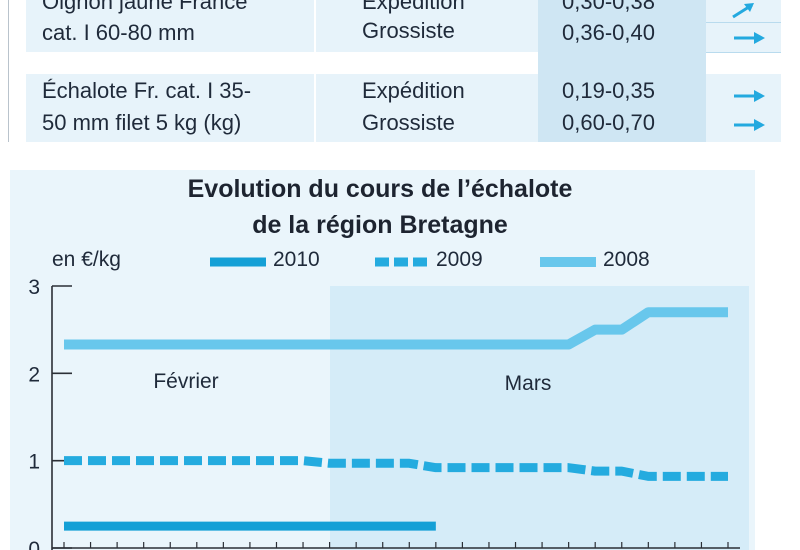 Image resolution: width=800 pixels, height=550 pixels. Describe the element at coordinates (142, 122) in the screenshot. I see `product-name-line2: 50 mm filet 5 kg (kg)` at that location.